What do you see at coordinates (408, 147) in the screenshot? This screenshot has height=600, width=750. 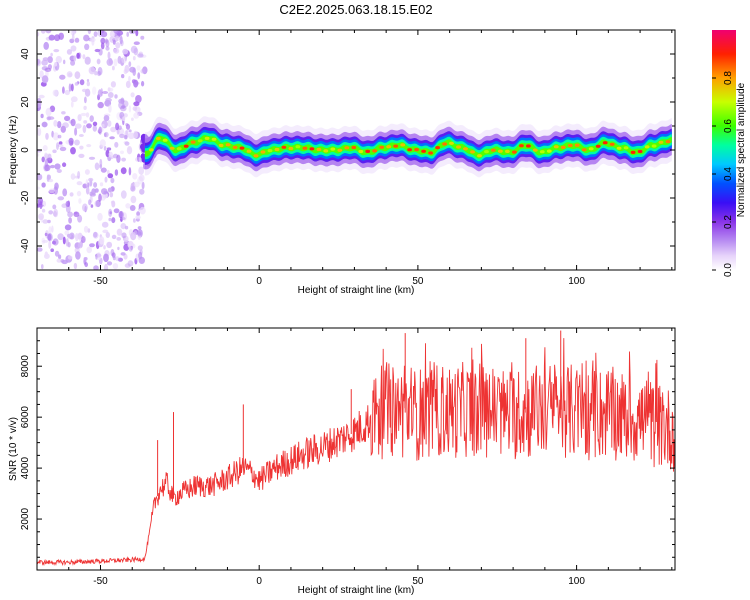 I see `spectrogram-ridge` at bounding box center [408, 147].